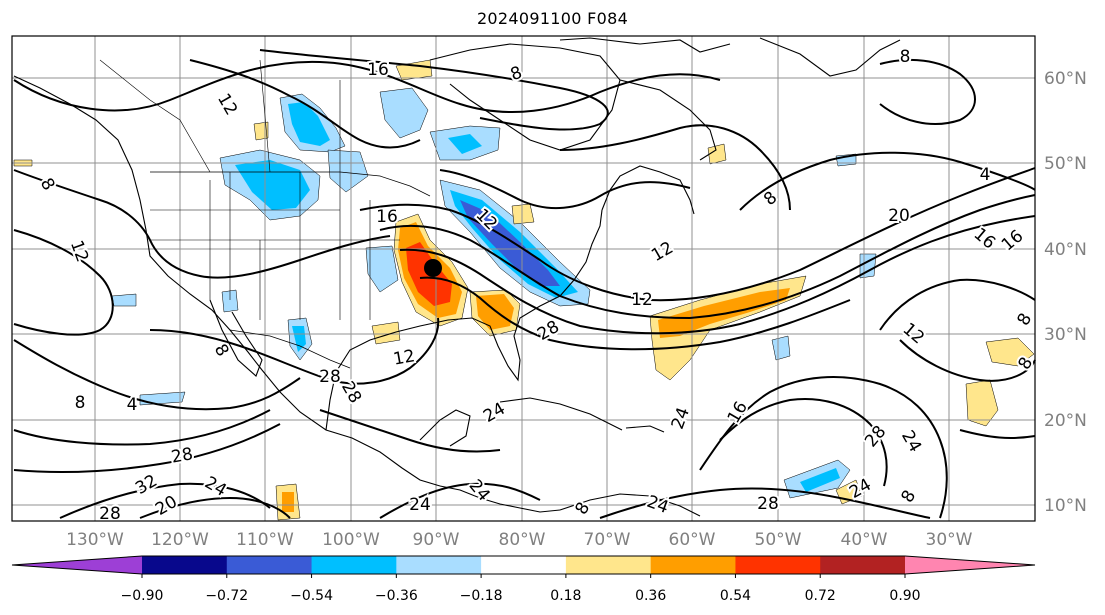 The height and width of the screenshot is (615, 1105). I want to click on colorbar-tick-label: −0.54, so click(311, 596).